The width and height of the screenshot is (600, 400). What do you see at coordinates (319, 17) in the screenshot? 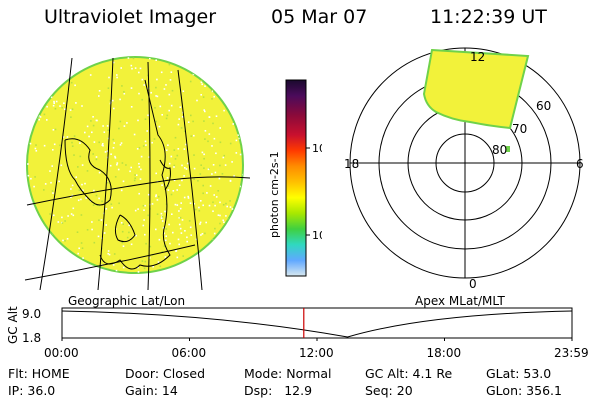
I see `date-label: 05 Mar 07` at bounding box center [319, 17].